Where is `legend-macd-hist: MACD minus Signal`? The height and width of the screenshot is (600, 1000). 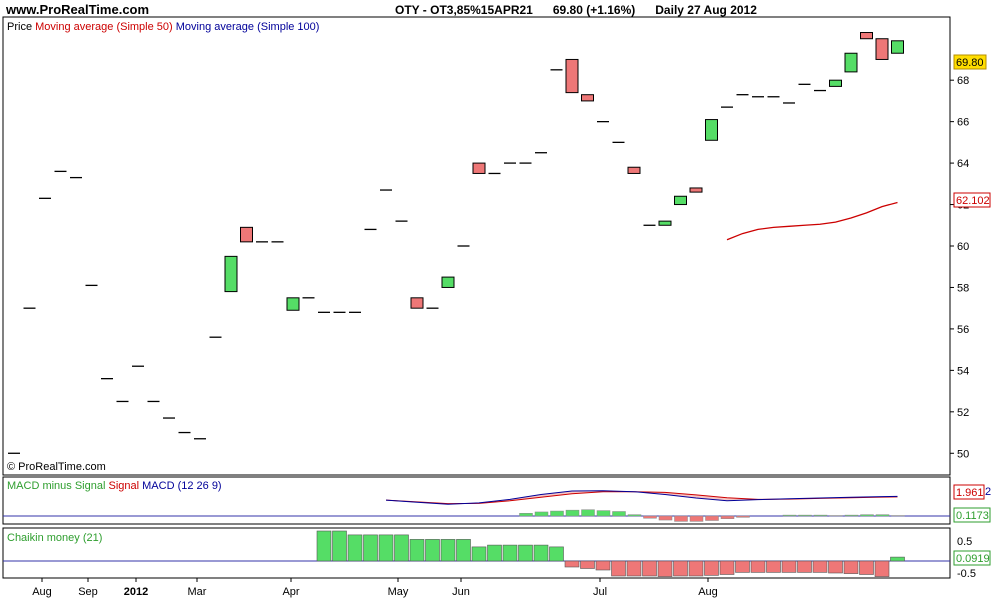
legend-macd-hist: MACD minus Signal is located at coordinates (56, 486).